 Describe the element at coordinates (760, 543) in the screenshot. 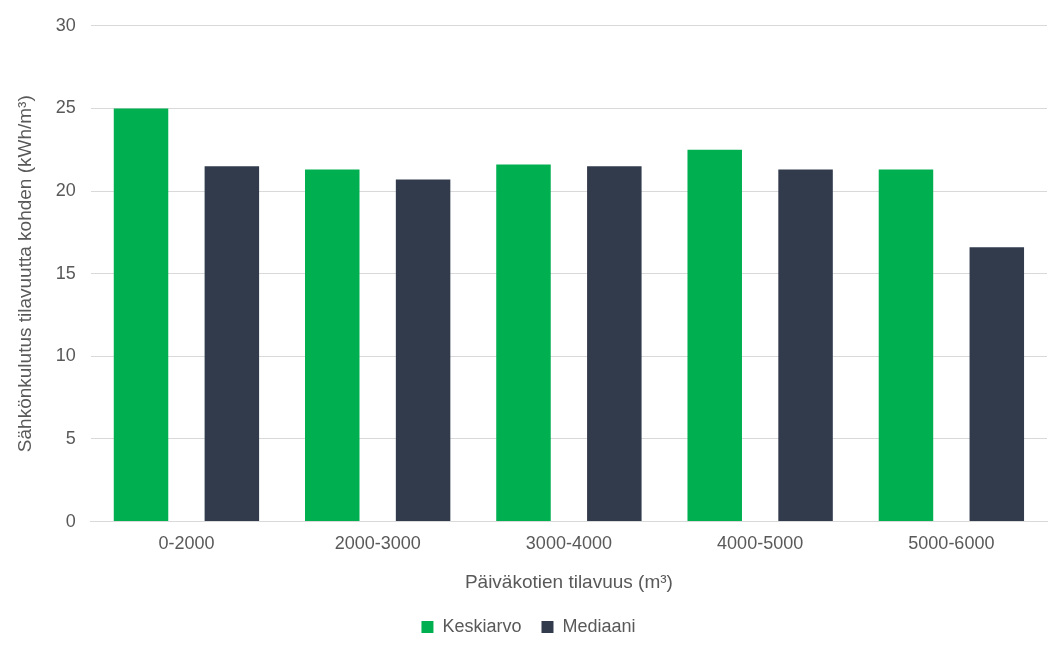

I see `x-tick-label: 4000-5000` at that location.